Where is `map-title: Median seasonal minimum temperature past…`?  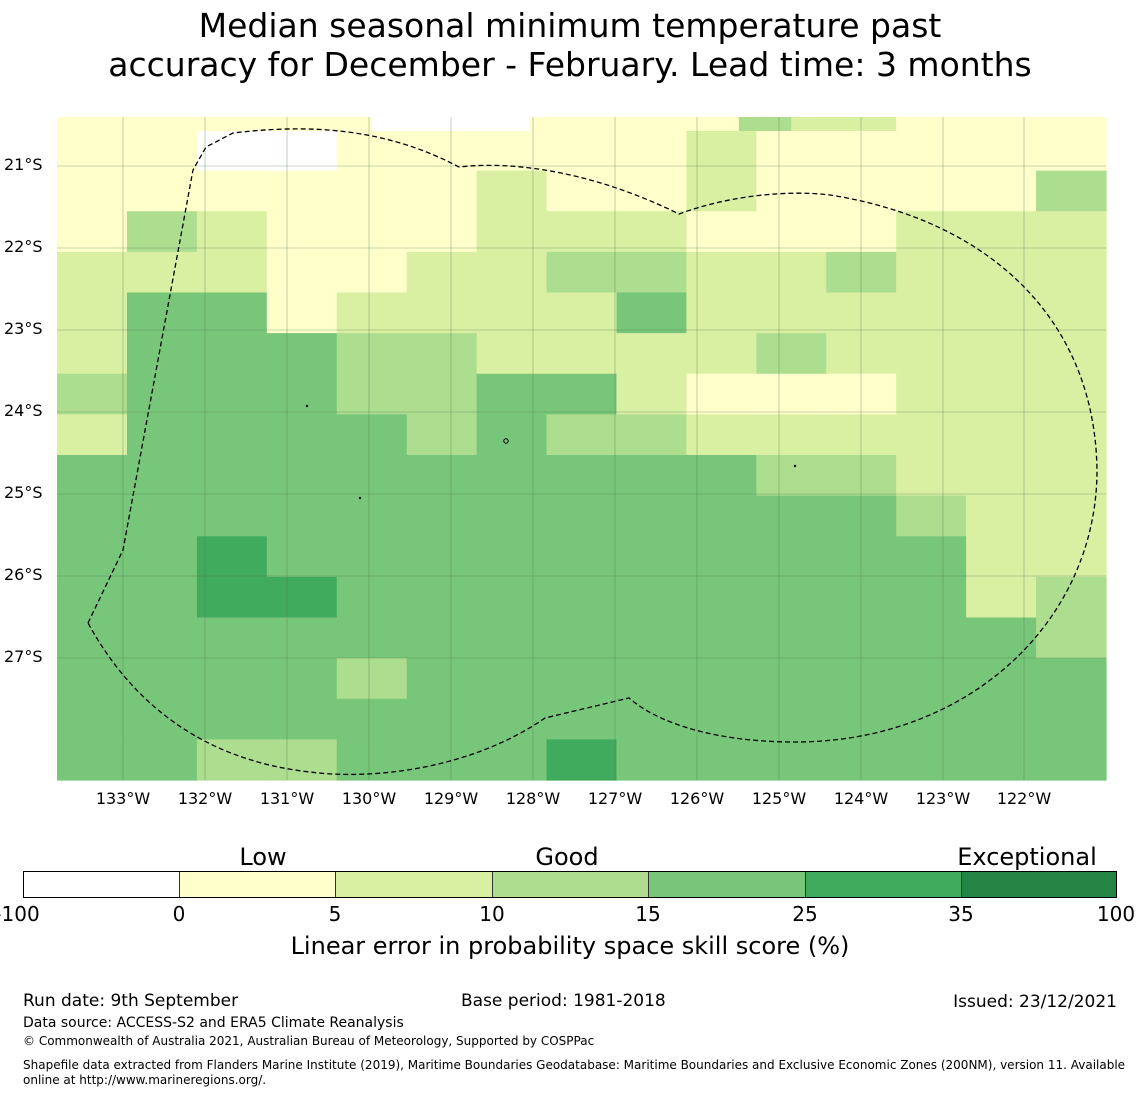
map-title: Median seasonal minimum temperature past… is located at coordinates (570, 45).